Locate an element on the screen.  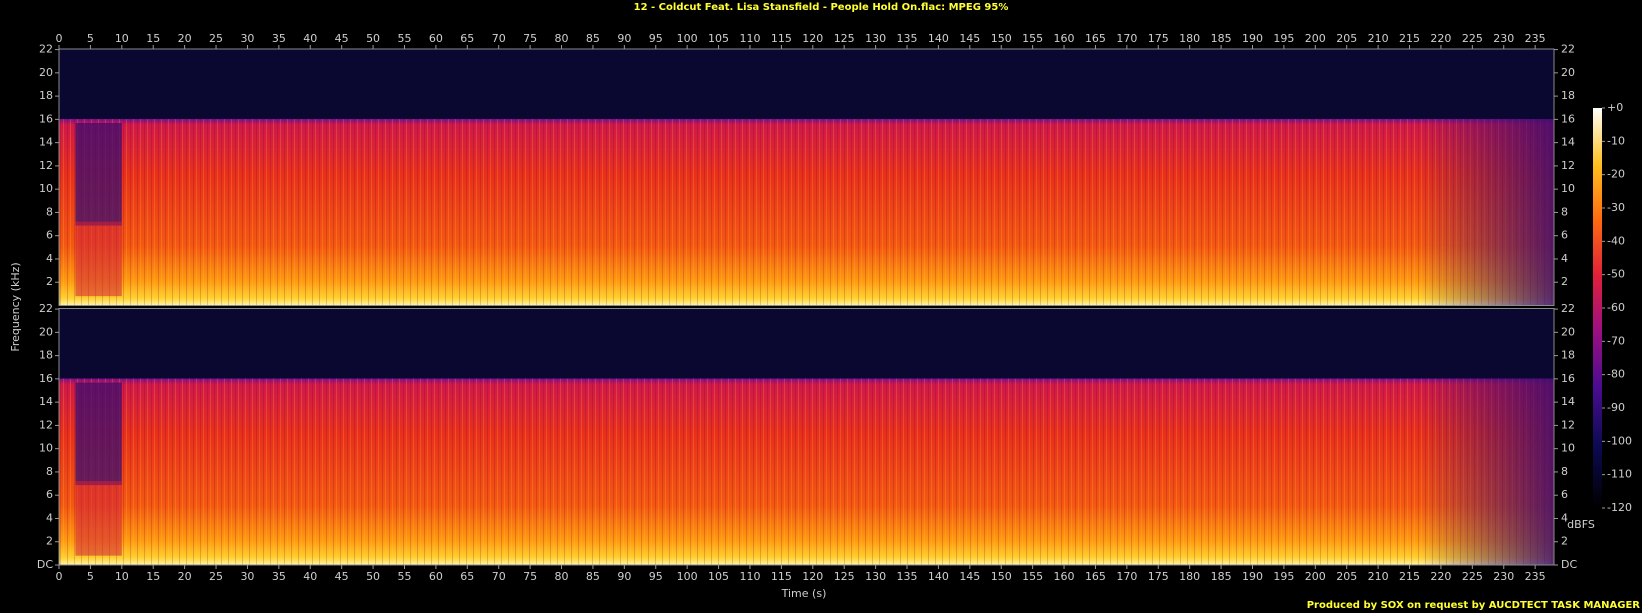
x-tick-label: 20 is located at coordinates (185, 576).